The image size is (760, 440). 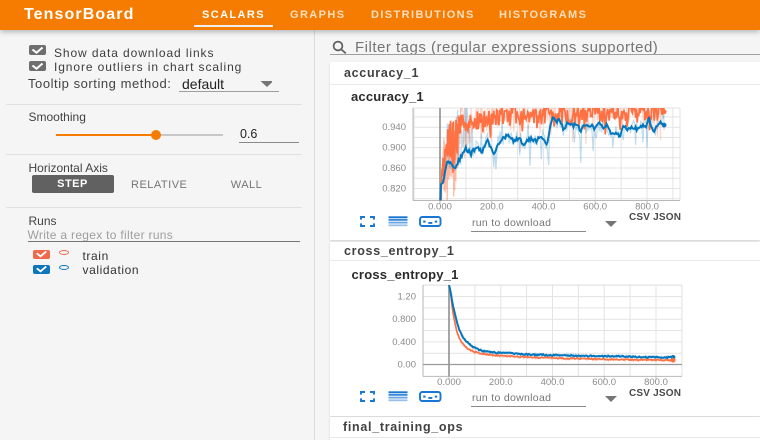 I want to click on svg-text: 0.800, so click(x=404, y=319).